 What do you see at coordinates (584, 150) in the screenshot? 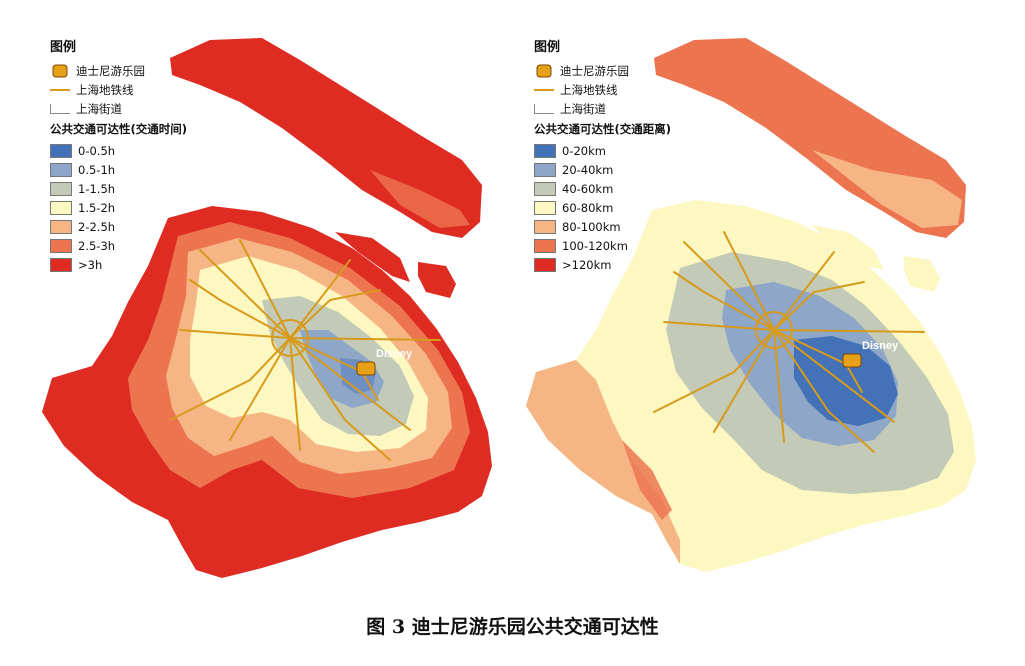
I see `legend-class-label: 0-20km` at bounding box center [584, 150].